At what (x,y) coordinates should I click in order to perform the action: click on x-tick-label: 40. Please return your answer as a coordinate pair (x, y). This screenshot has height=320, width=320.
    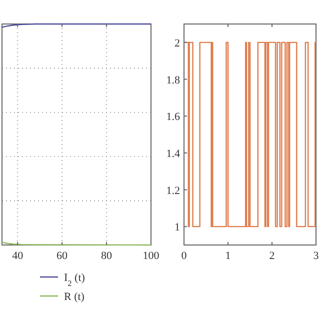
    Looking at the image, I should click on (18, 256).